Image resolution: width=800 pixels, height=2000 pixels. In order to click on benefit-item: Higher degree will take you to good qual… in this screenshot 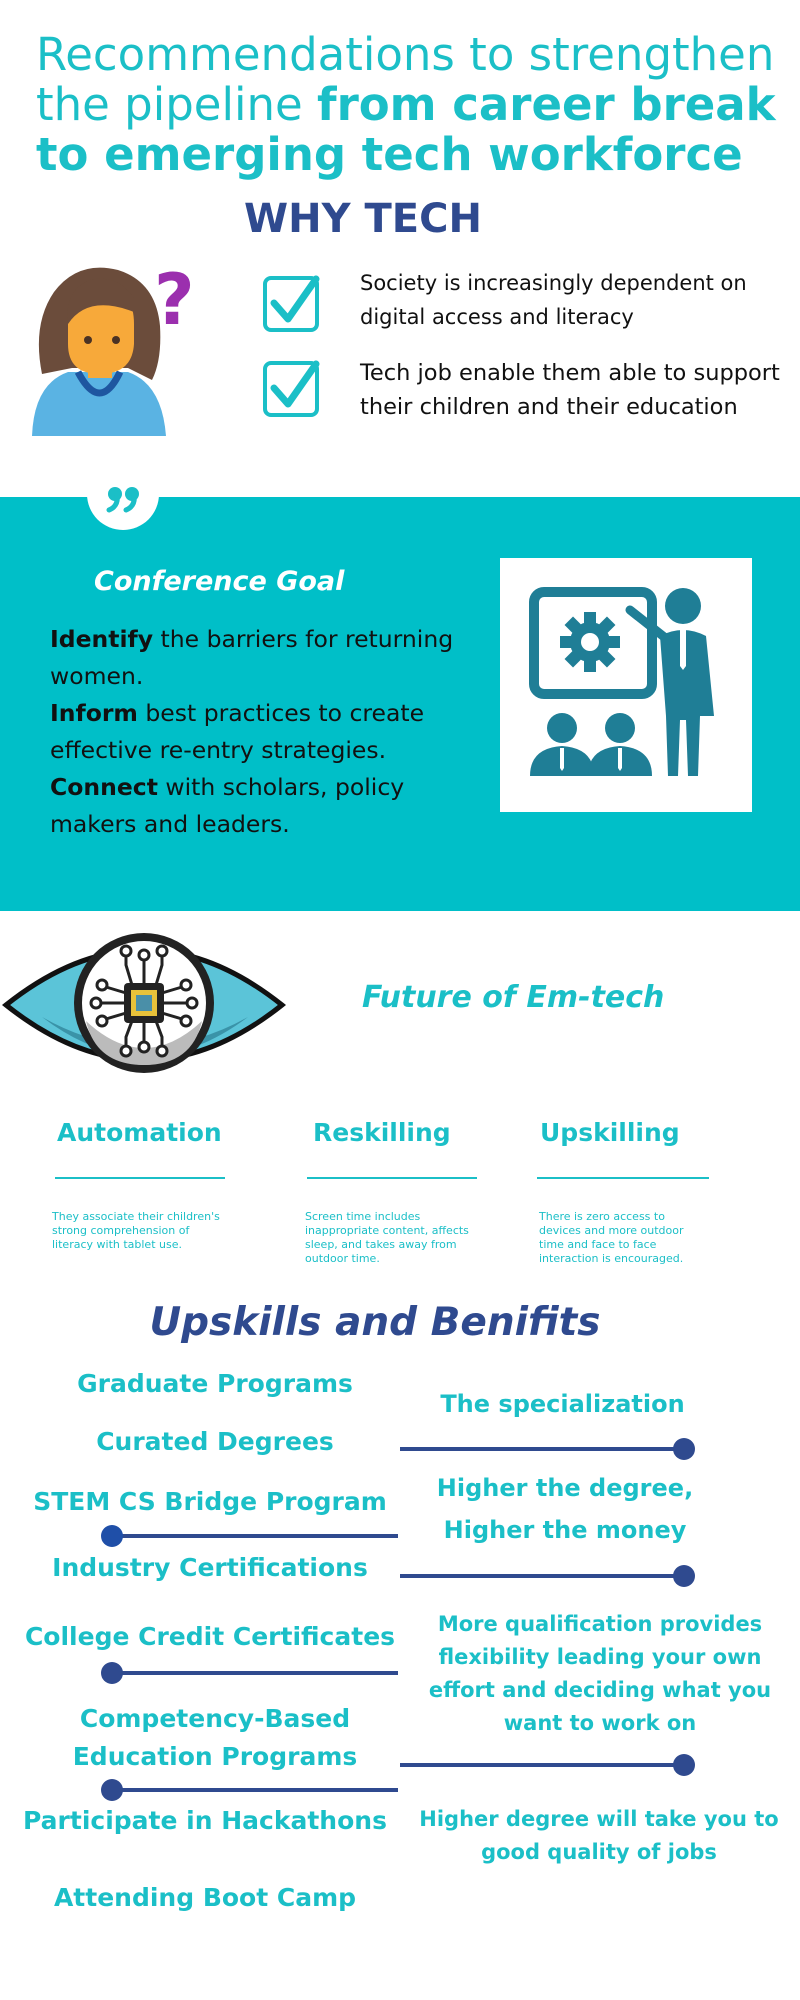, I will do `click(599, 1835)`.